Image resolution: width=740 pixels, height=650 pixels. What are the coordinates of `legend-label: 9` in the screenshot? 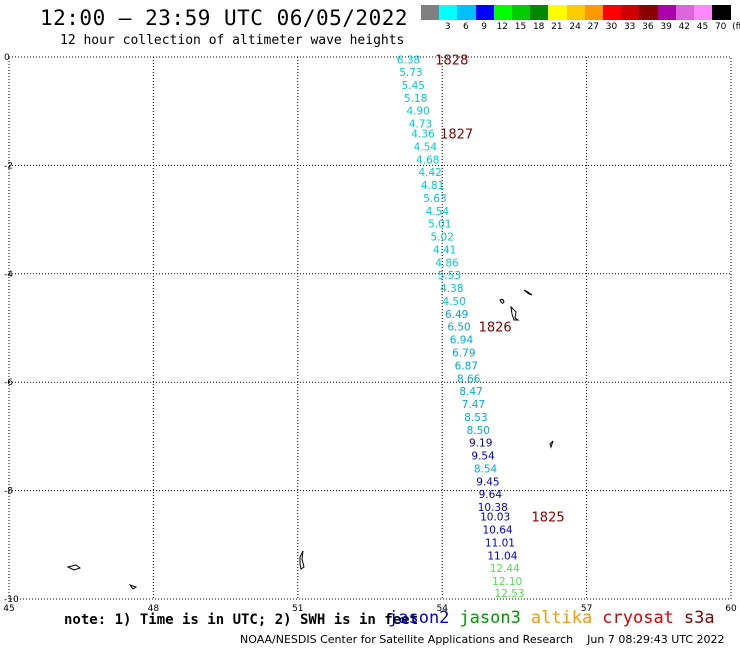 It's located at (484, 27).